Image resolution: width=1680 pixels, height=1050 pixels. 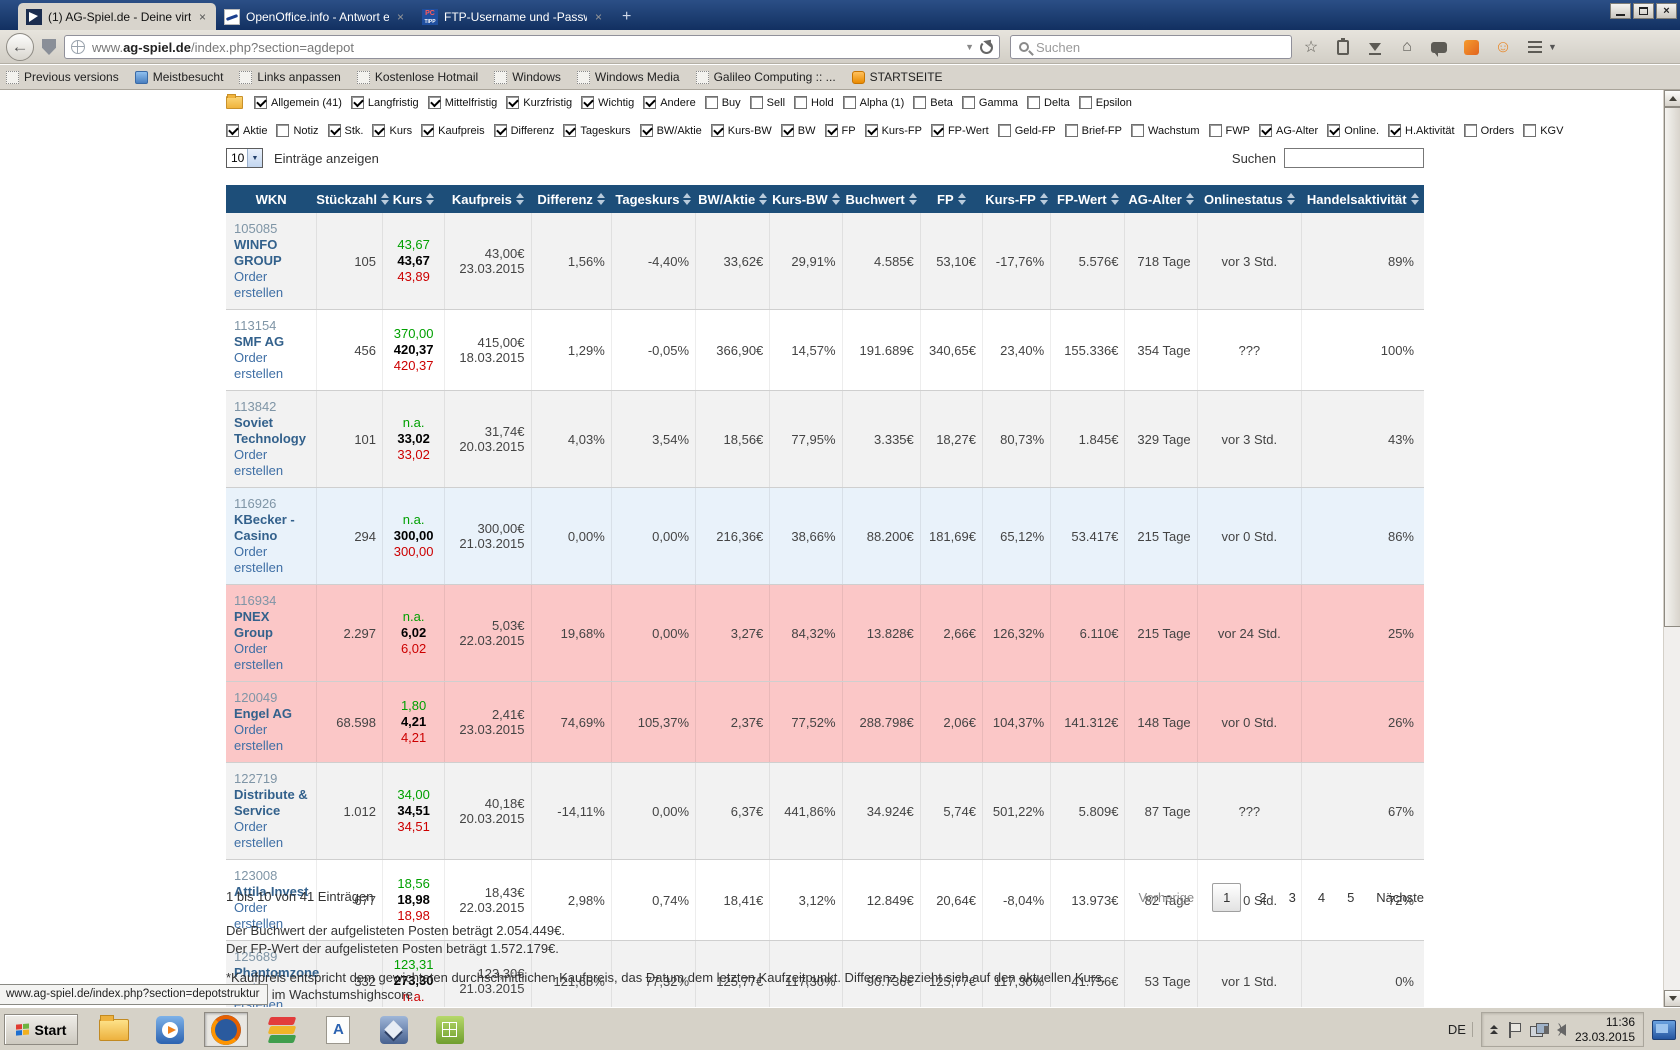 What do you see at coordinates (78, 47) in the screenshot?
I see `site-globe-icon` at bounding box center [78, 47].